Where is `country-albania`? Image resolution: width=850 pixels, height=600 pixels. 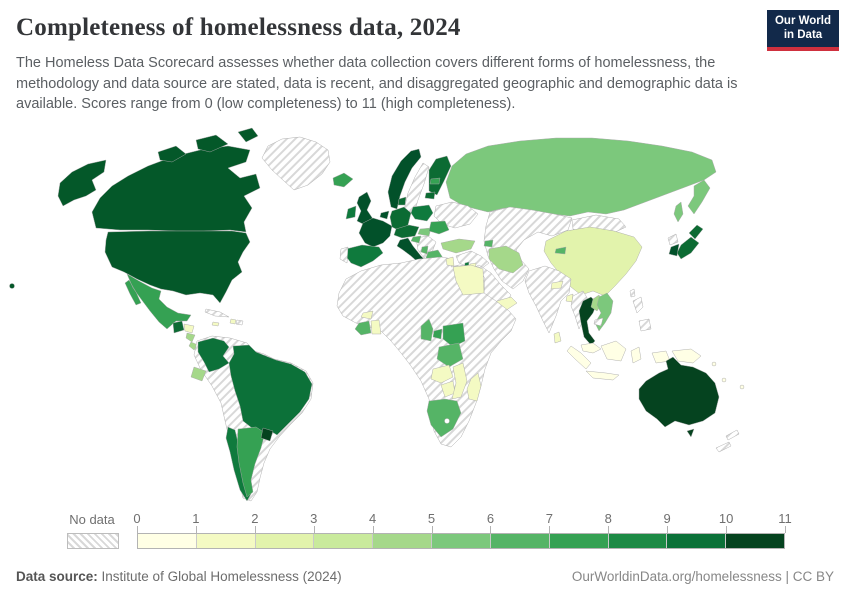
country-albania is located at coordinates (424, 250).